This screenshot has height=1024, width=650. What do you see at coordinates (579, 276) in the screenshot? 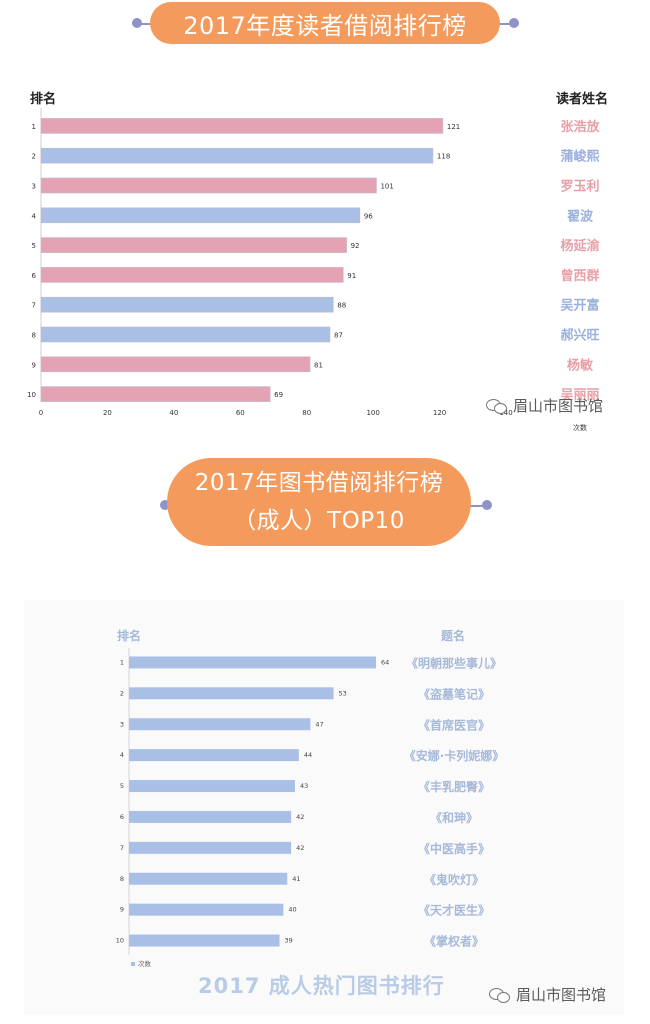
I see `chart1-reader-name-6: 曾西群` at bounding box center [579, 276].